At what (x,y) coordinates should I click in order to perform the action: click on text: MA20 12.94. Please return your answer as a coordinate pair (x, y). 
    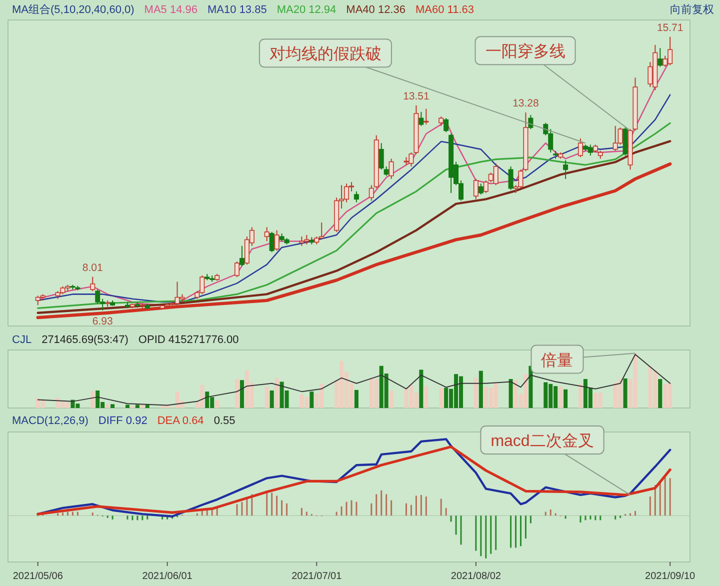
    Looking at the image, I should click on (306, 10).